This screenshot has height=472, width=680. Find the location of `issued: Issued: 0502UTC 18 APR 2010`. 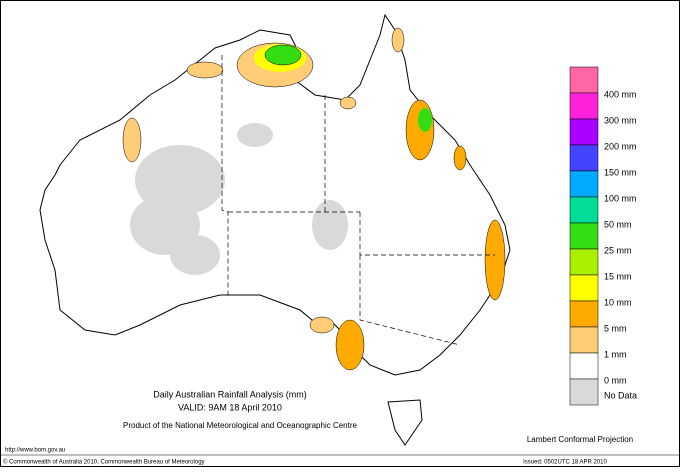

issued: Issued: 0502UTC 18 APR 2010 is located at coordinates (565, 463).